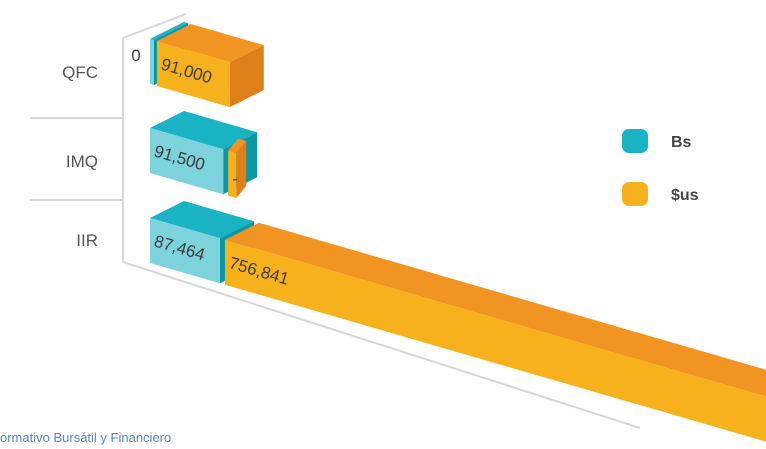  Describe the element at coordinates (82, 161) in the screenshot. I see `category-label: IMQ` at that location.